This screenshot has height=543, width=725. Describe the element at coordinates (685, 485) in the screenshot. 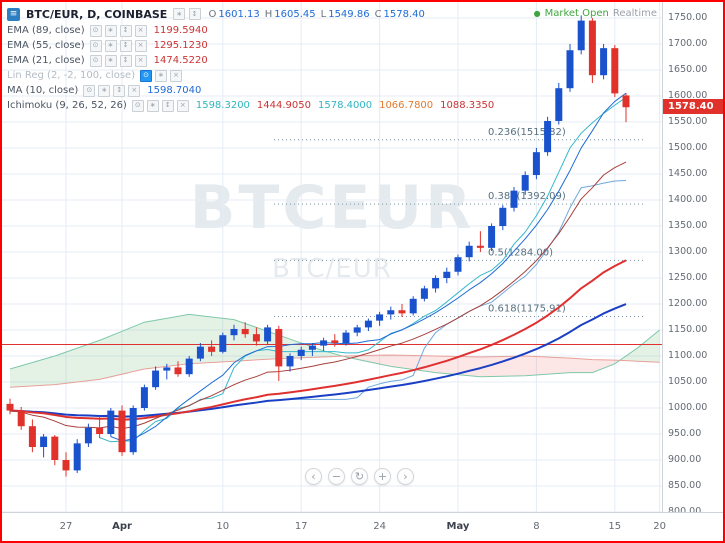

I see `price-axis-label: 850.00` at that location.